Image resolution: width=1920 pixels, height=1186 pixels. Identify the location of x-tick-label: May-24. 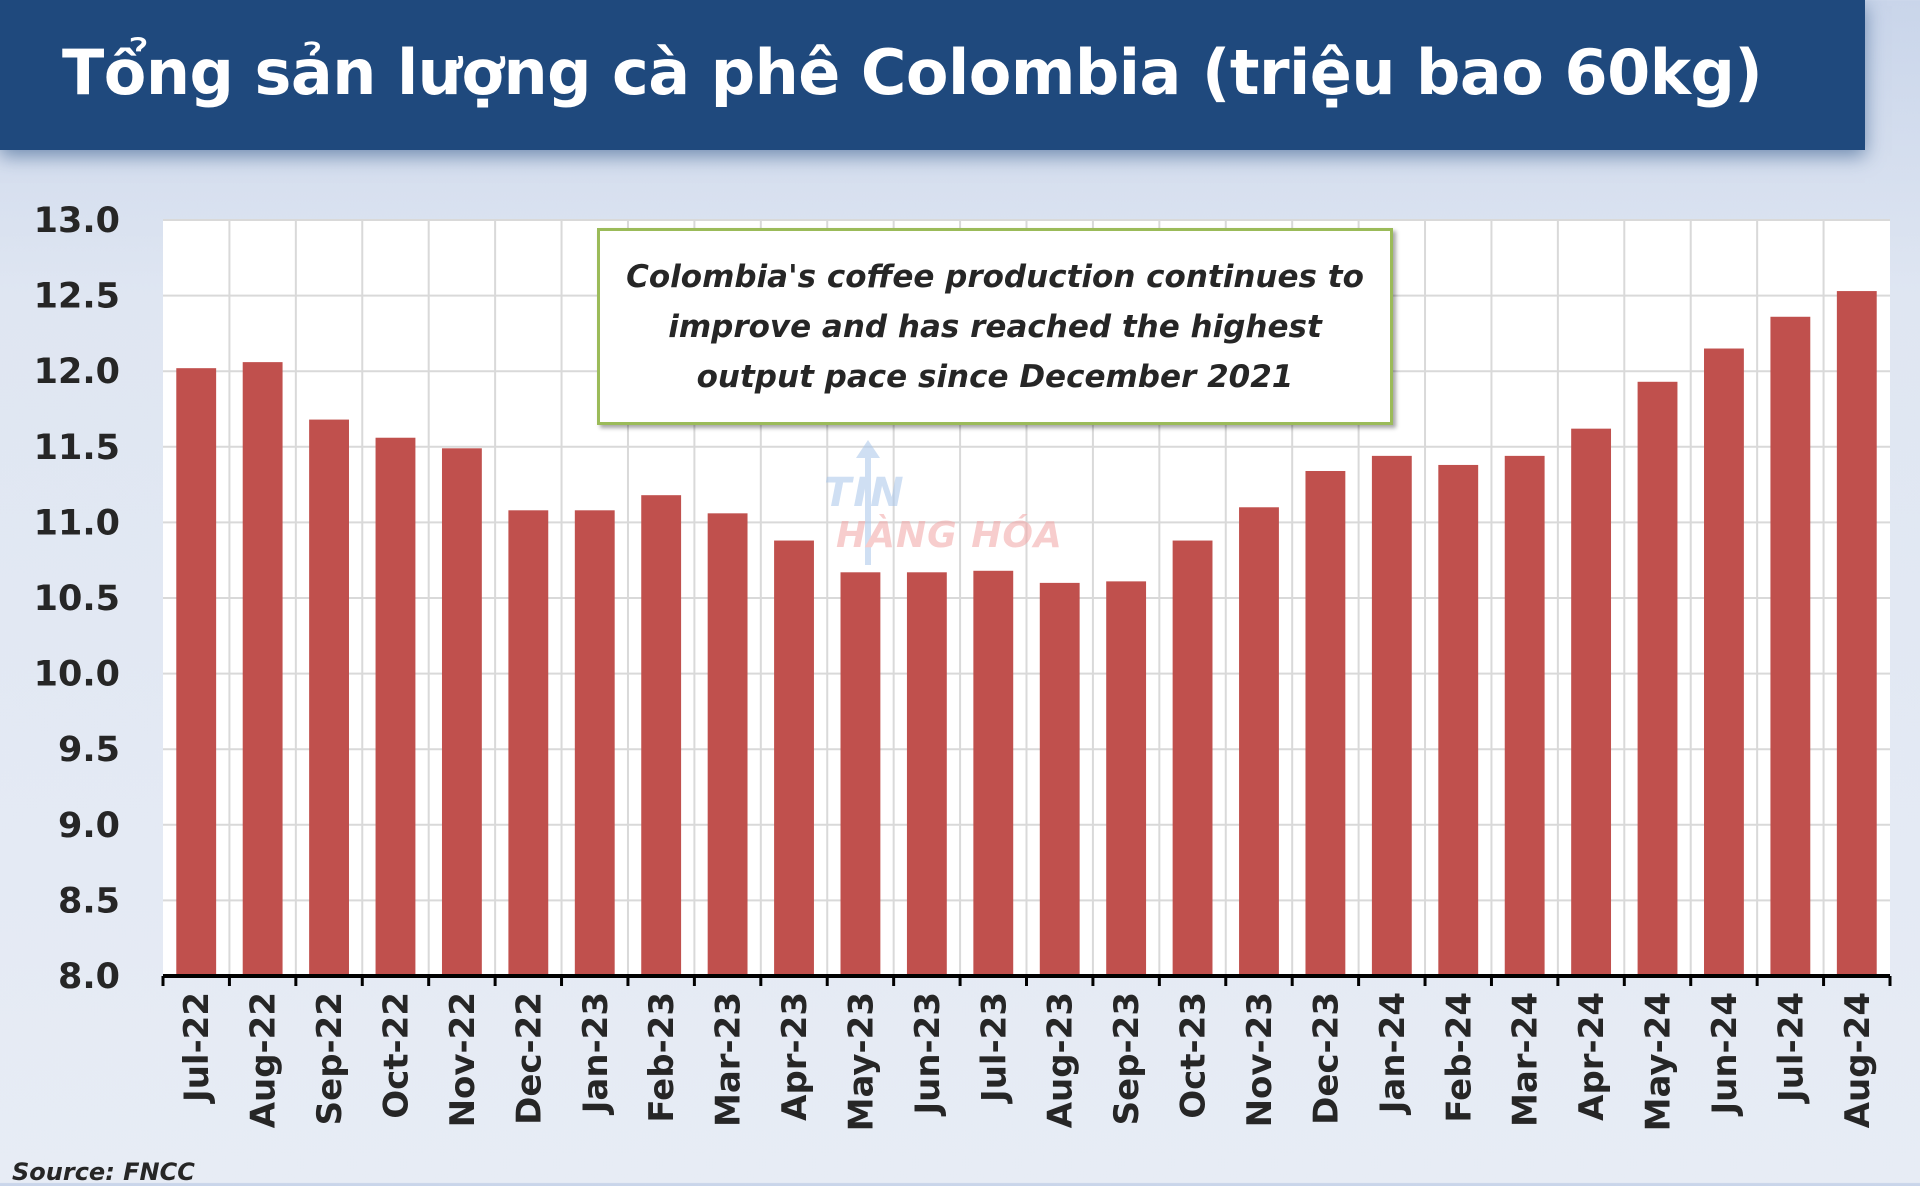
(1659, 1061).